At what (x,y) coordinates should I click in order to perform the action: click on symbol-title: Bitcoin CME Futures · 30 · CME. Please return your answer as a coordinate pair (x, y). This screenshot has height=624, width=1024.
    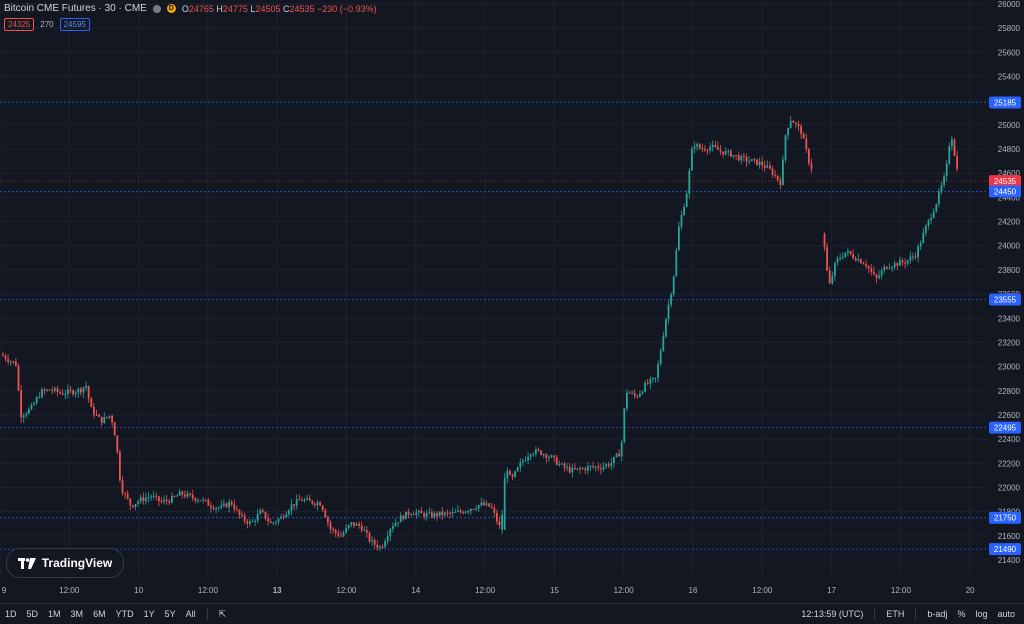
    Looking at the image, I should click on (75, 8).